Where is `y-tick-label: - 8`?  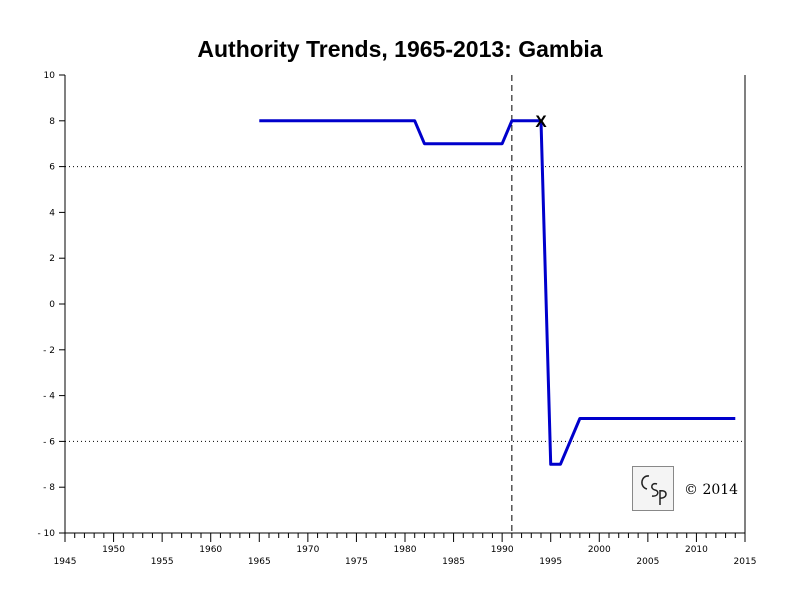
y-tick-label: - 8 is located at coordinates (49, 488).